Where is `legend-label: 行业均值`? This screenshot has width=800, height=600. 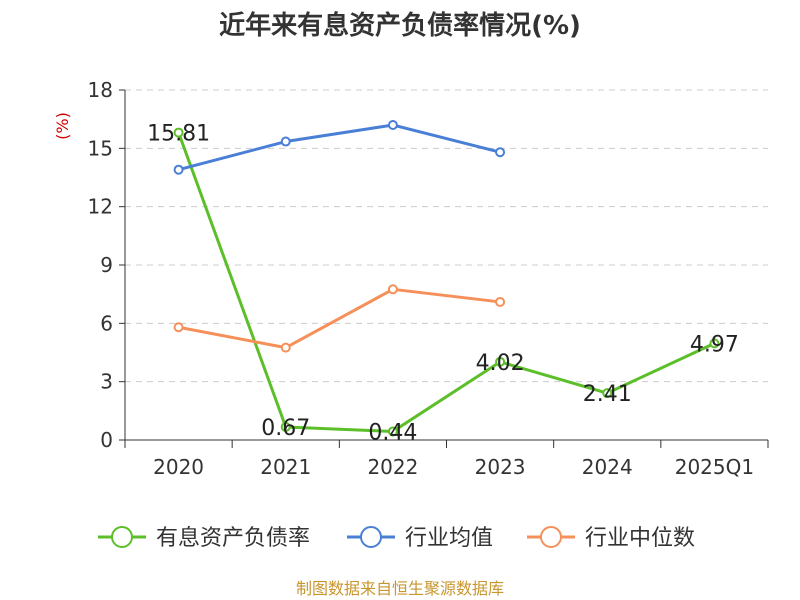 legend-label: 行业均值 is located at coordinates (449, 538).